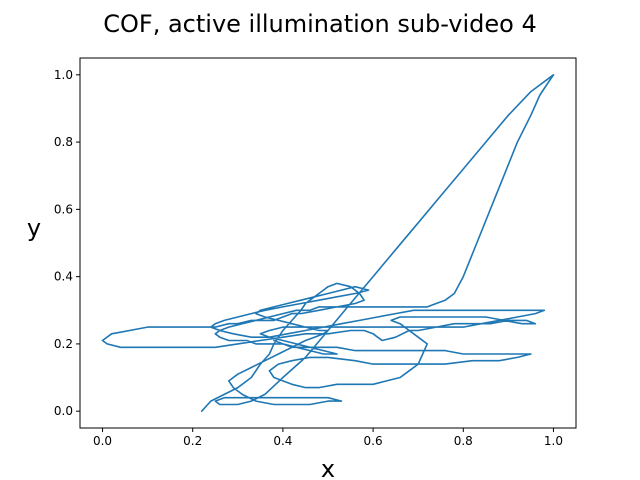 Image resolution: width=640 pixels, height=480 pixels. Describe the element at coordinates (320, 24) in the screenshot. I see `chart-title: COF, active illumination sub-video 4` at that location.